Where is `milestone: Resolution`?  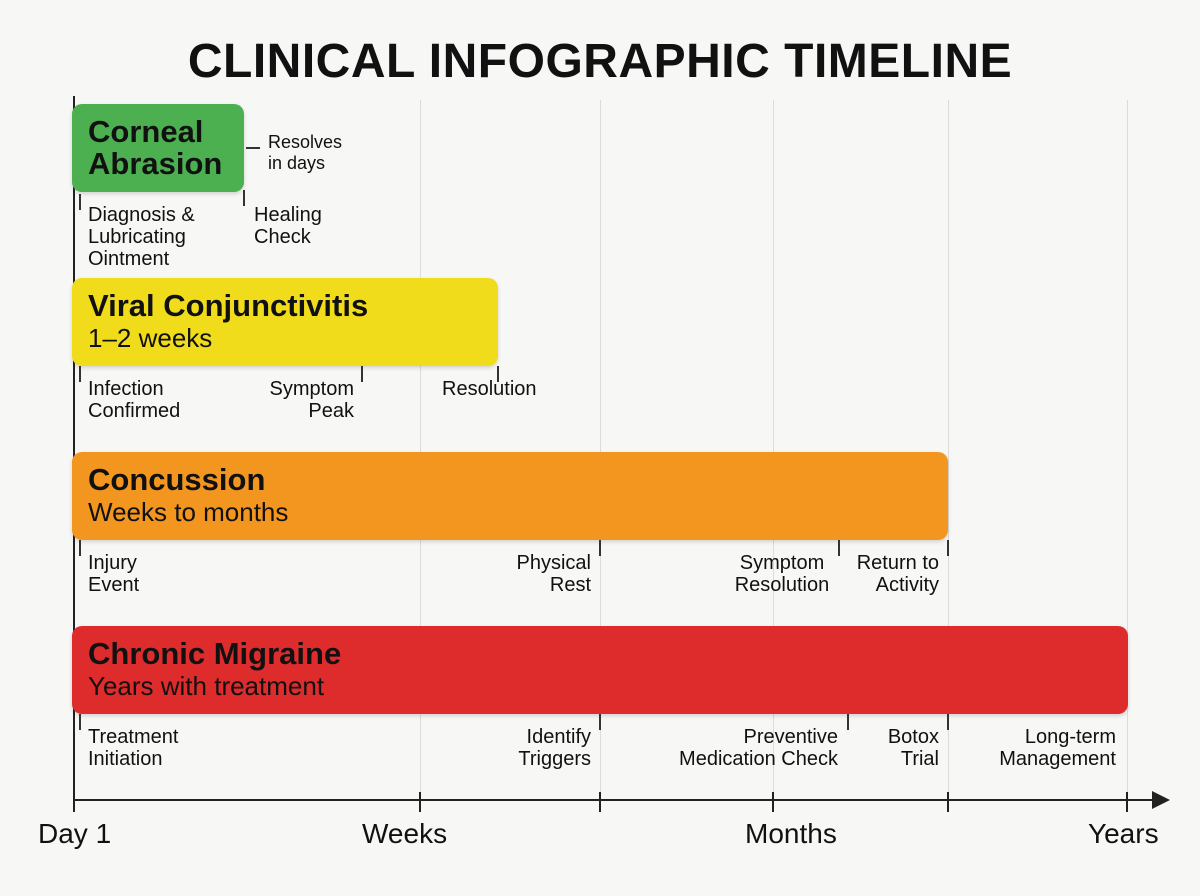 milestone: Resolution is located at coordinates (489, 389).